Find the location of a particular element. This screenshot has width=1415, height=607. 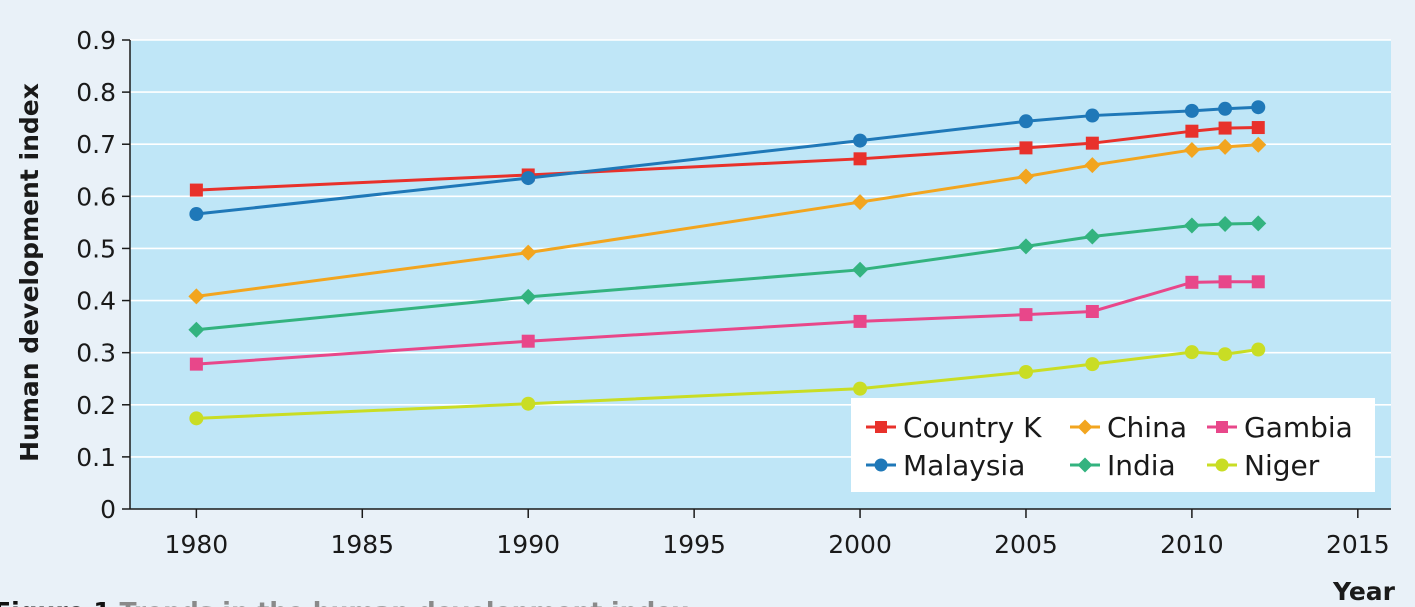

x-tick-label: 2000 is located at coordinates (860, 544).